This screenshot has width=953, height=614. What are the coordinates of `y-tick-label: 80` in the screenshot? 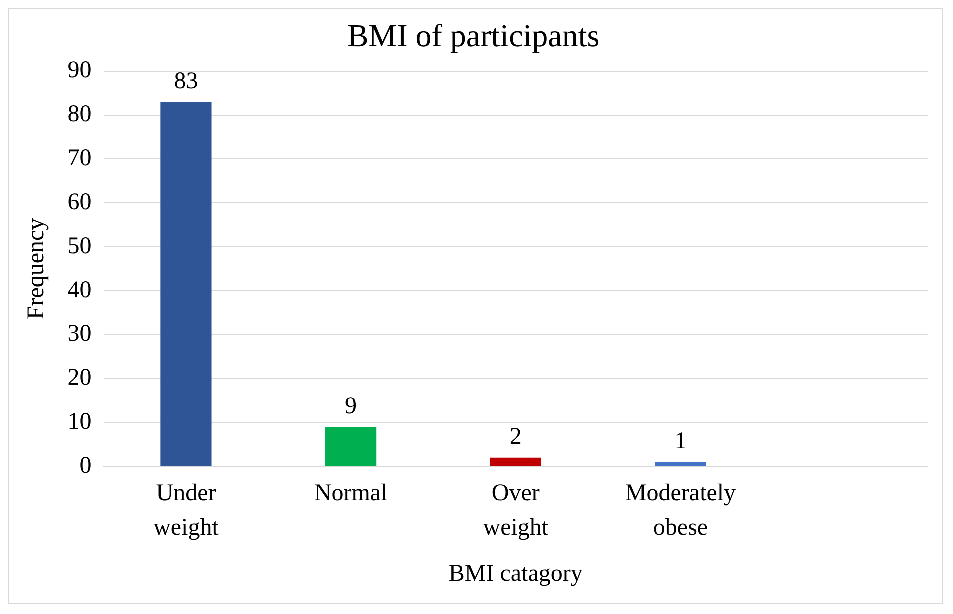 It's located at (80, 115).